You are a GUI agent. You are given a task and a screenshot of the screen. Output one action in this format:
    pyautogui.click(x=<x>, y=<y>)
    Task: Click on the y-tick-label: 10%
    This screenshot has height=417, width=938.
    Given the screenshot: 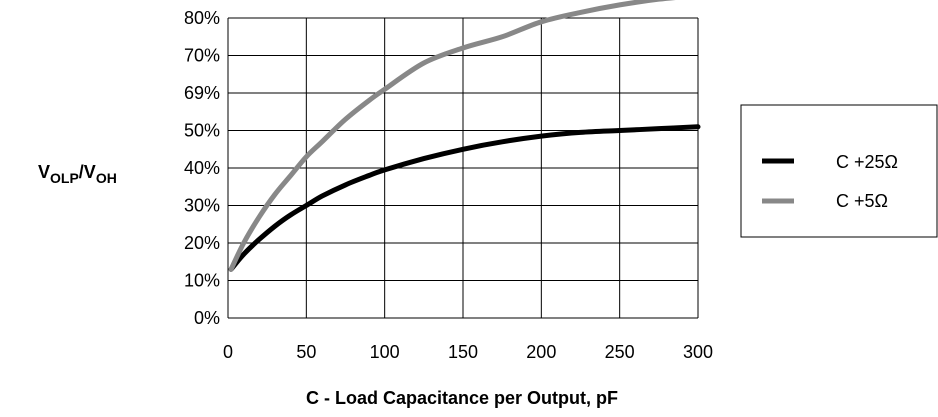 What is the action you would take?
    pyautogui.click(x=202, y=281)
    